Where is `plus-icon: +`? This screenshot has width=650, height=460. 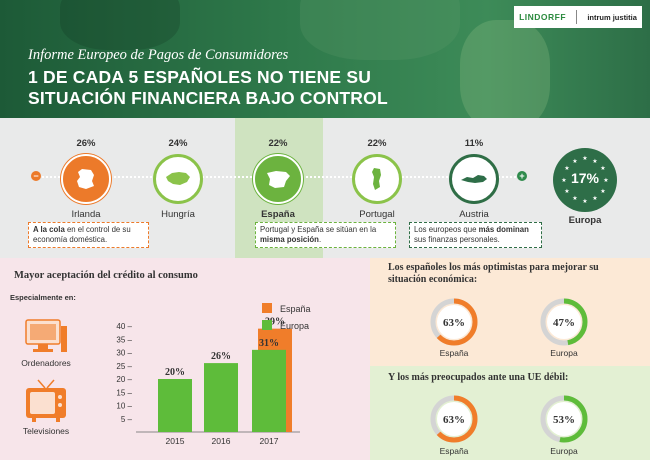
plus-icon: + is located at coordinates (522, 176).